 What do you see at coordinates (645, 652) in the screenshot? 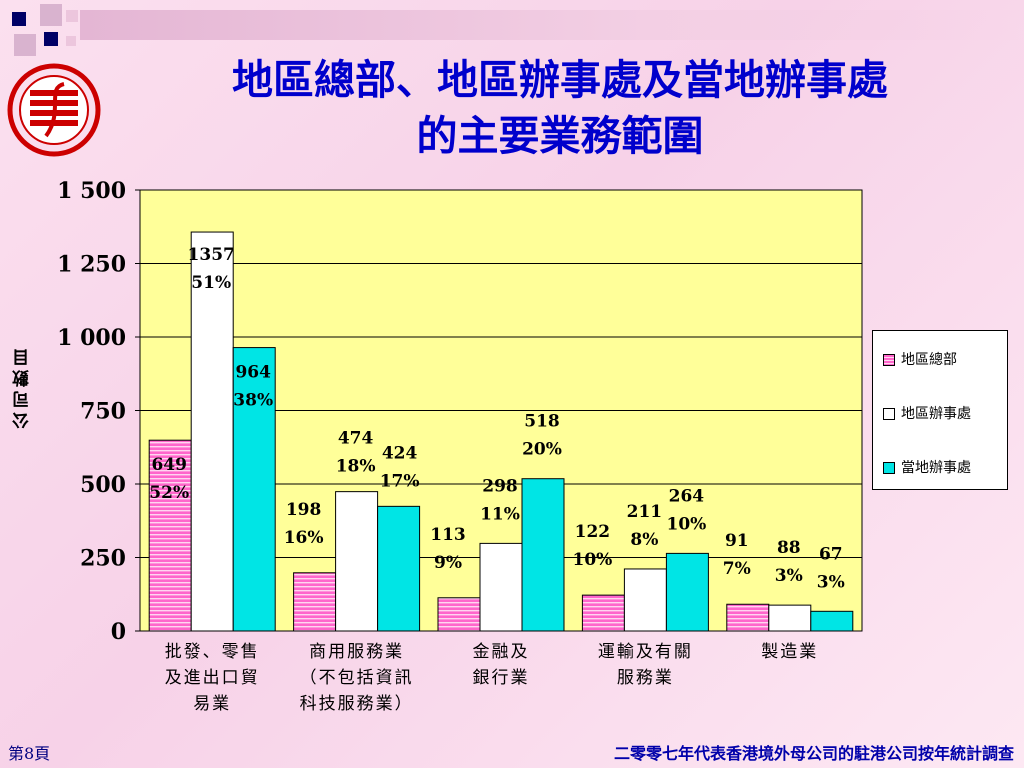
I see `x-category-label-line: 運輸及有關` at bounding box center [645, 652].